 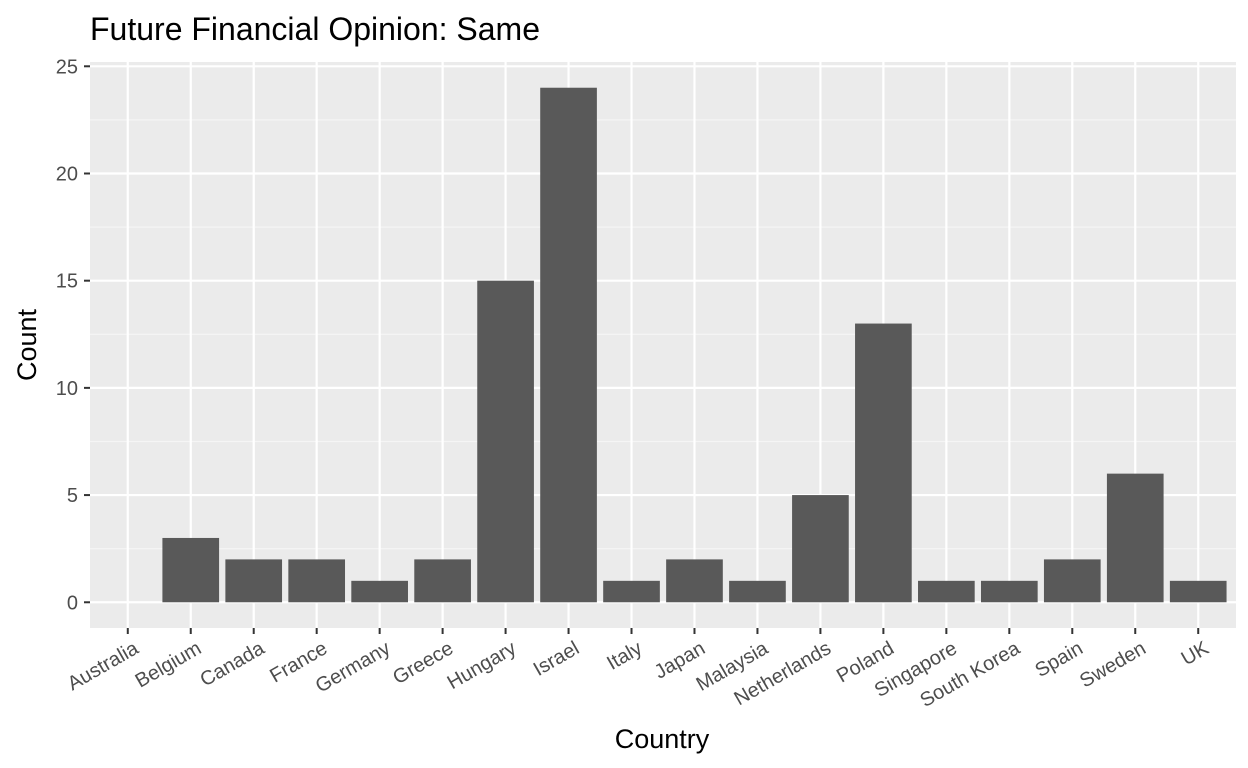 What do you see at coordinates (103, 666) in the screenshot?
I see `x-tick-label: Australia` at bounding box center [103, 666].